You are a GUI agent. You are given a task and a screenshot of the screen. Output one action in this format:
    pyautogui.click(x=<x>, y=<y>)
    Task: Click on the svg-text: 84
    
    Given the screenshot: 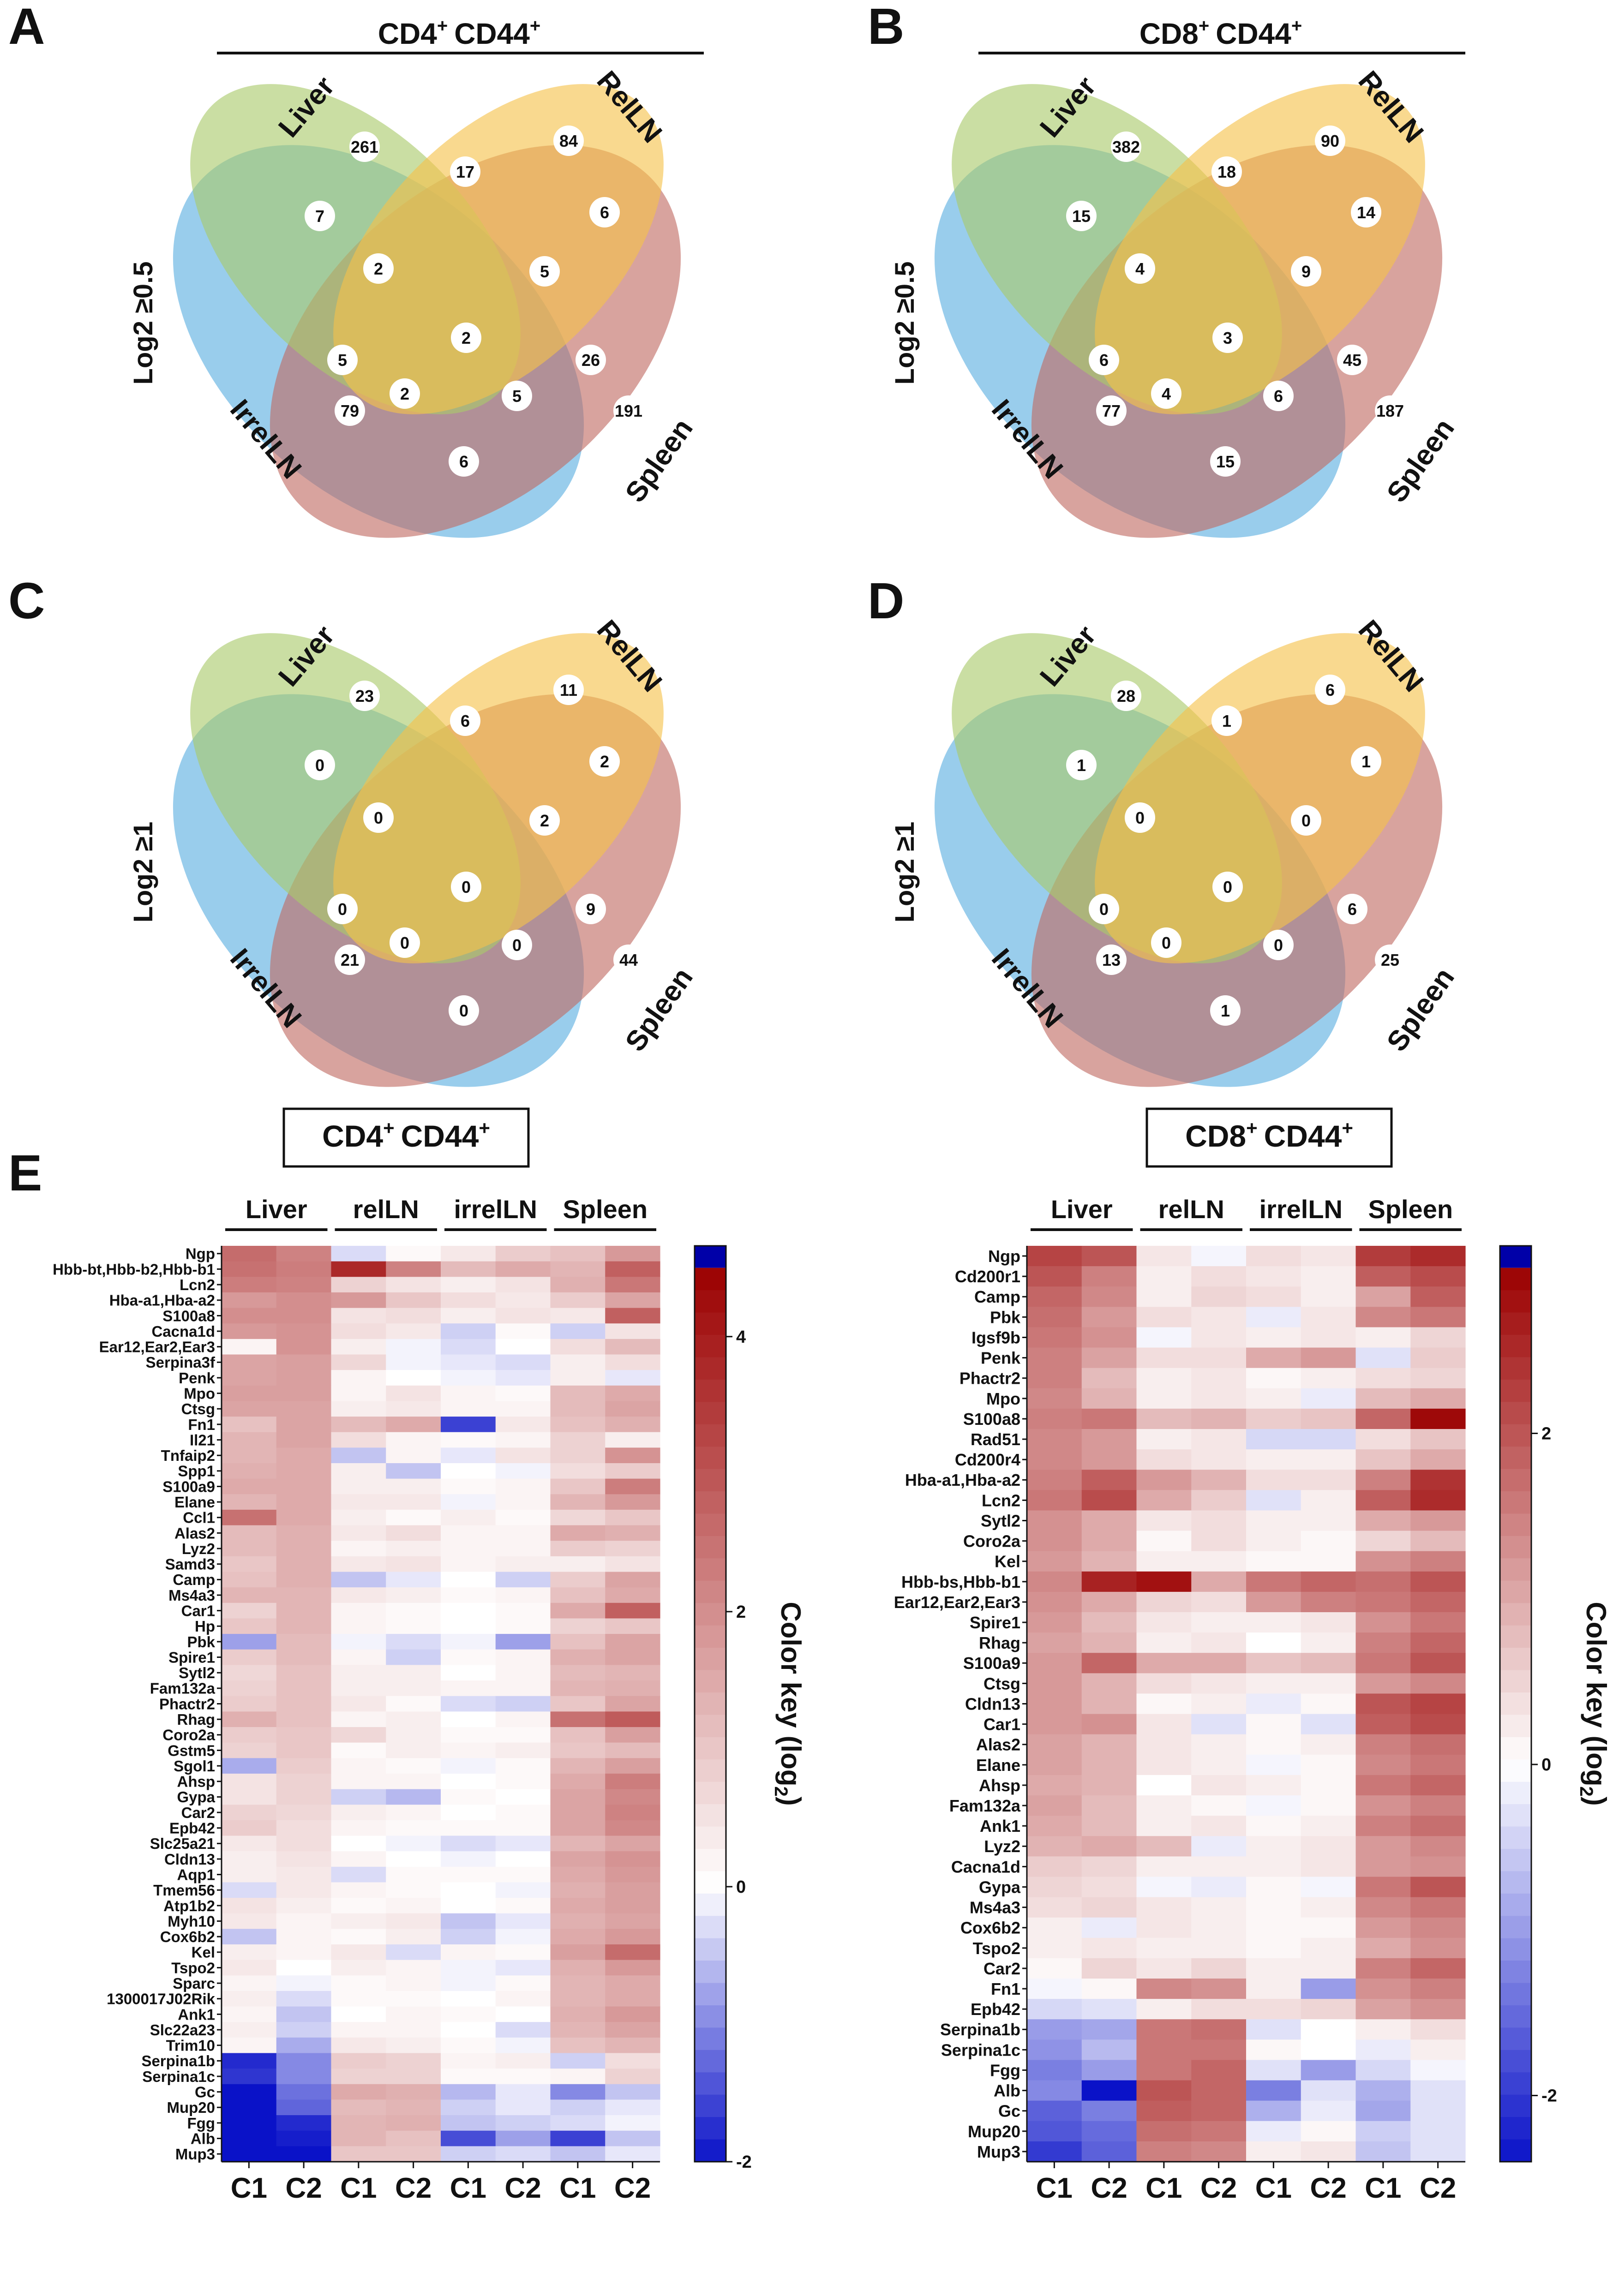 What is the action you would take?
    pyautogui.click(x=569, y=141)
    